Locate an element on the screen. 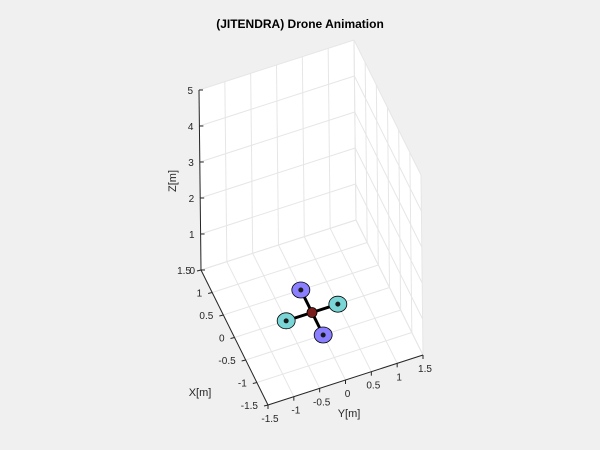  y-tick-label: 1 is located at coordinates (399, 377).